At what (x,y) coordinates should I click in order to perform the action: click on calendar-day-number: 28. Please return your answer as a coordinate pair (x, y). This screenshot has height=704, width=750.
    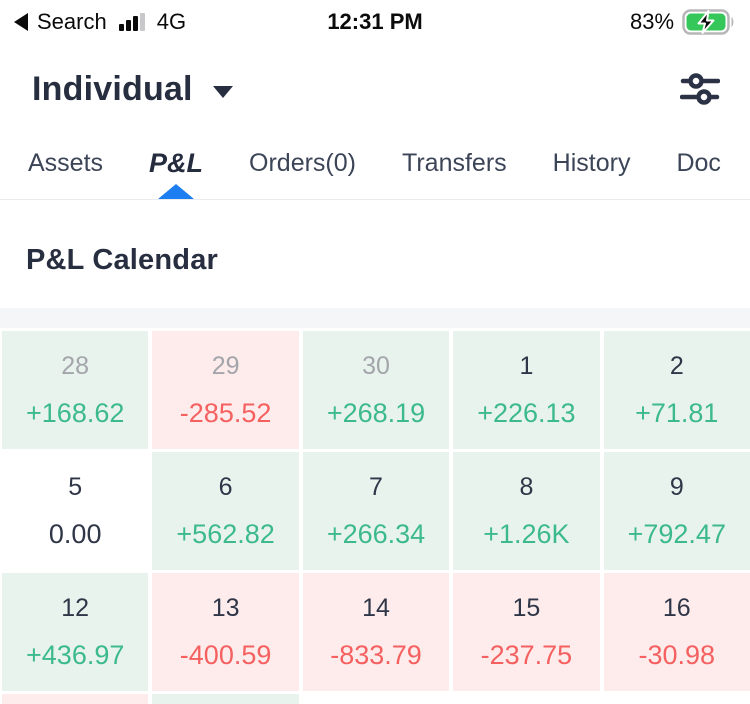
    Looking at the image, I should click on (75, 366).